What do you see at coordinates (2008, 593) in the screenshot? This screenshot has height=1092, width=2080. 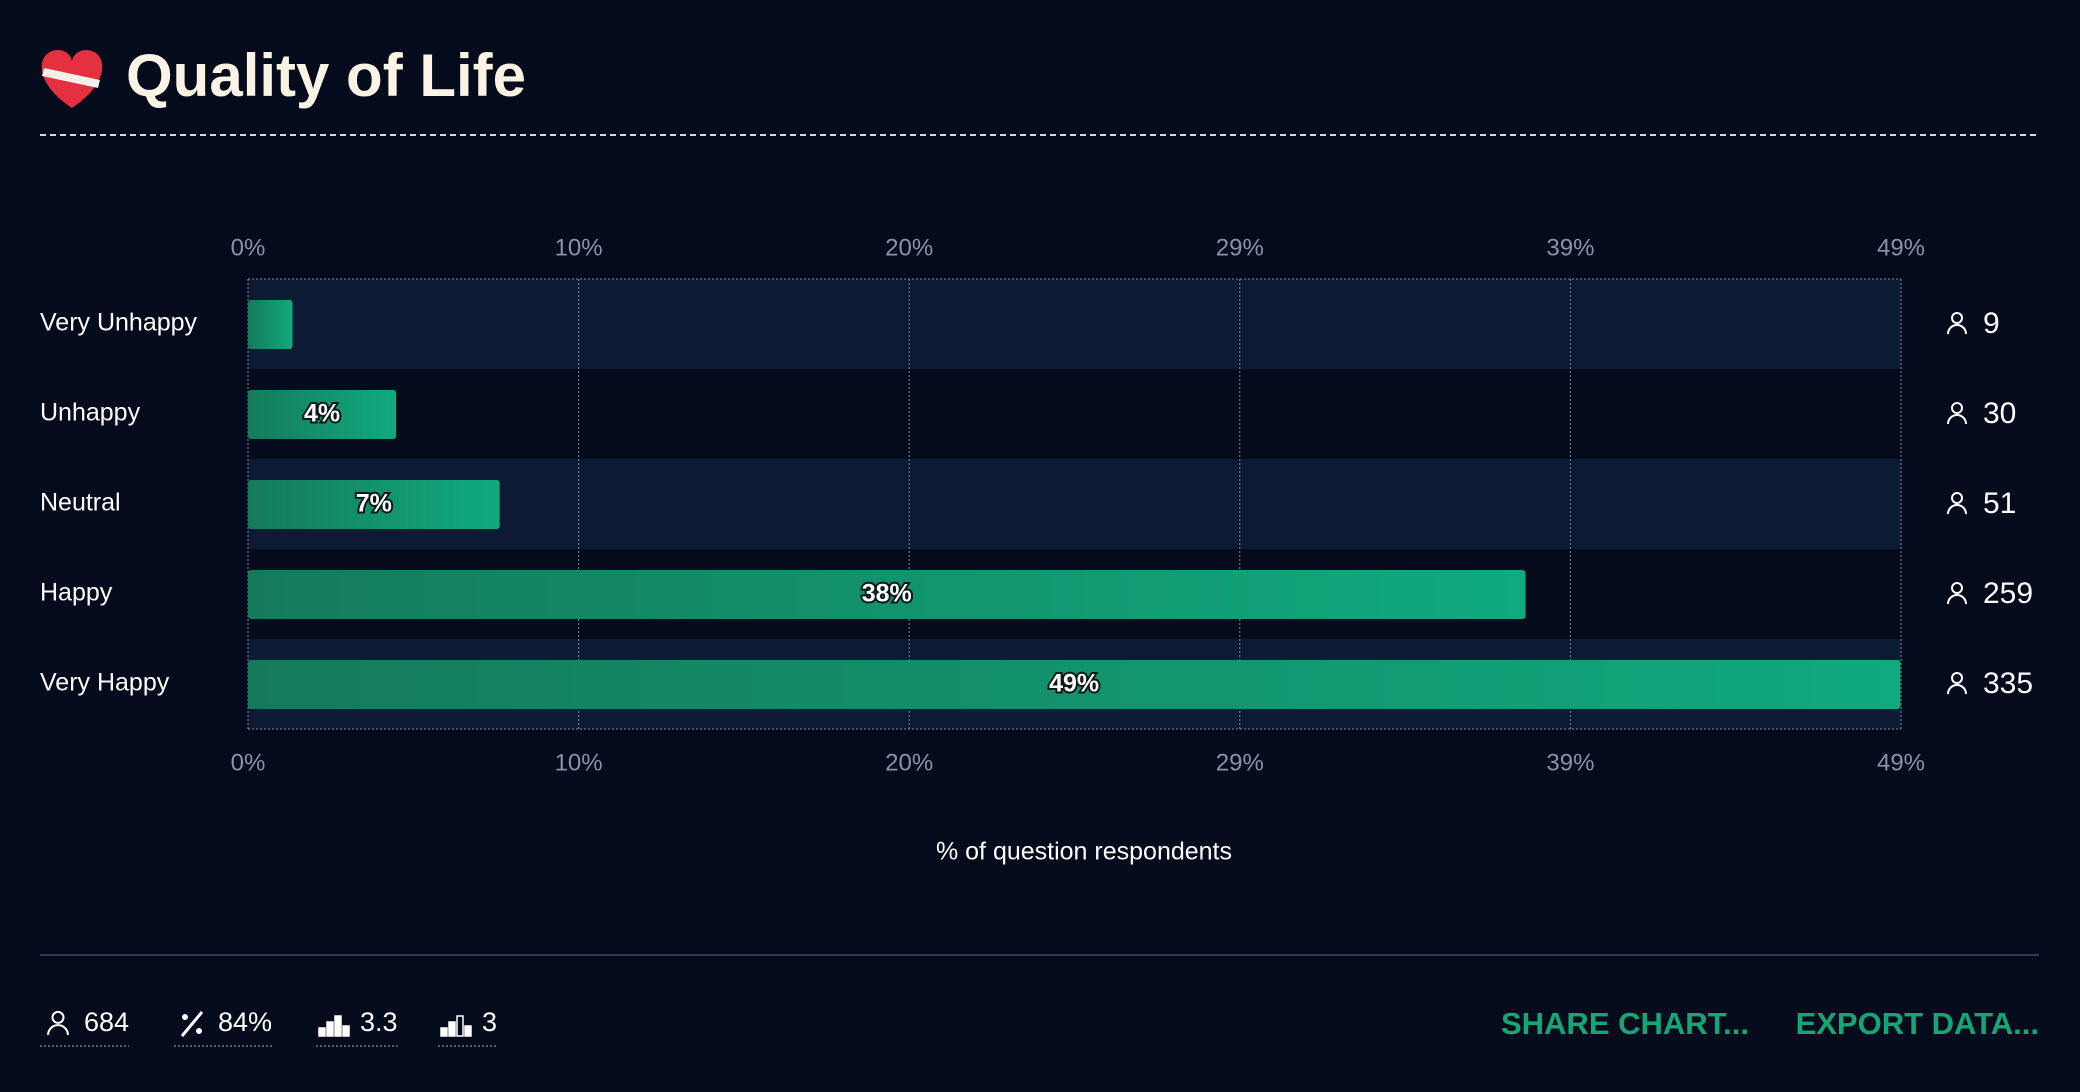 I see `respondent-count: 259` at bounding box center [2008, 593].